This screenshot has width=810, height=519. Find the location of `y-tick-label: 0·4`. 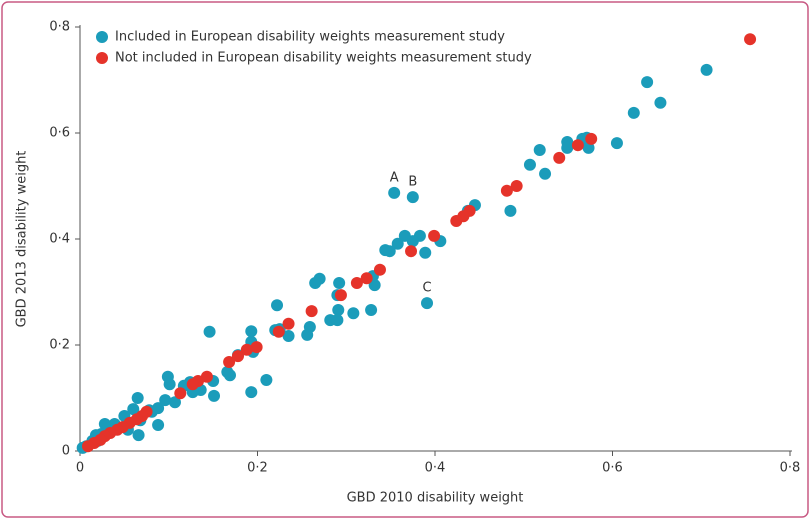

y-tick-label: 0·4 is located at coordinates (59, 239).